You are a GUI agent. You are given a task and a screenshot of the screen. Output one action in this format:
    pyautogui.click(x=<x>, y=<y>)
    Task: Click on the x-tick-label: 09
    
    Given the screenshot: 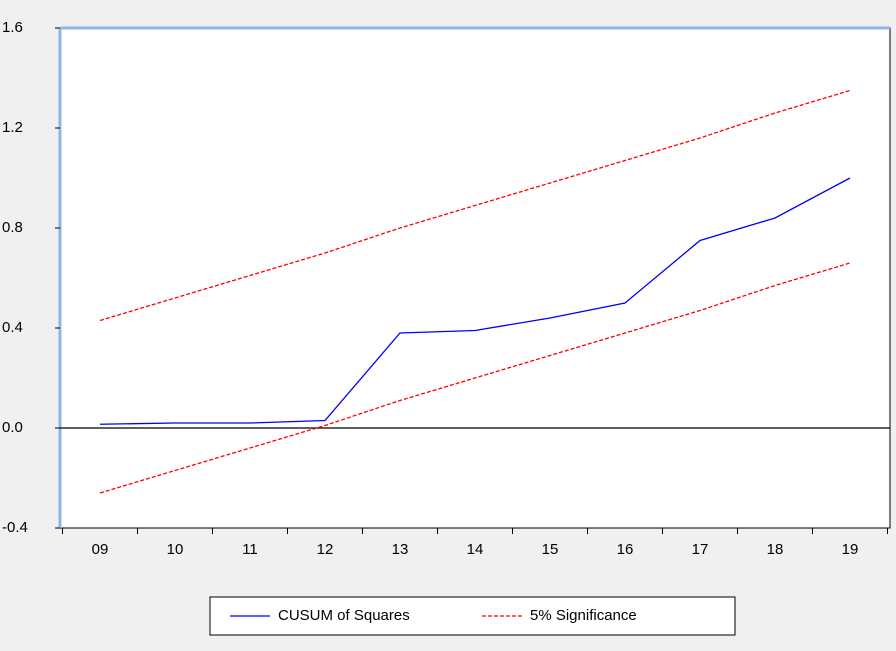 What is the action you would take?
    pyautogui.click(x=100, y=549)
    